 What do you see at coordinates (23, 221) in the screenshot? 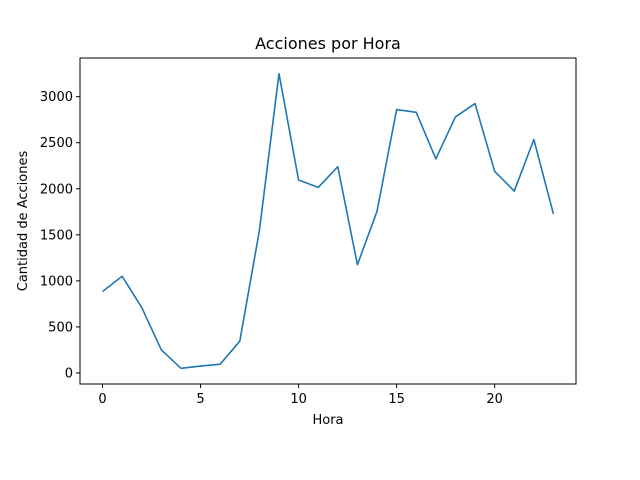
I see `y-axis-label: Cantidad de Acciones` at bounding box center [23, 221].